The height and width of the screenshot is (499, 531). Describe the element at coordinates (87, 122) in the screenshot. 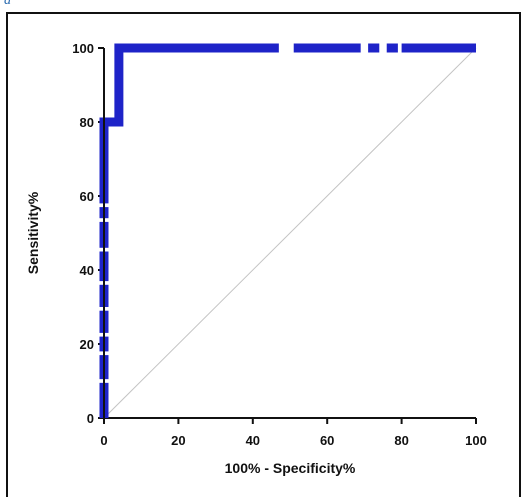

I see `y-tick-label: 80` at that location.